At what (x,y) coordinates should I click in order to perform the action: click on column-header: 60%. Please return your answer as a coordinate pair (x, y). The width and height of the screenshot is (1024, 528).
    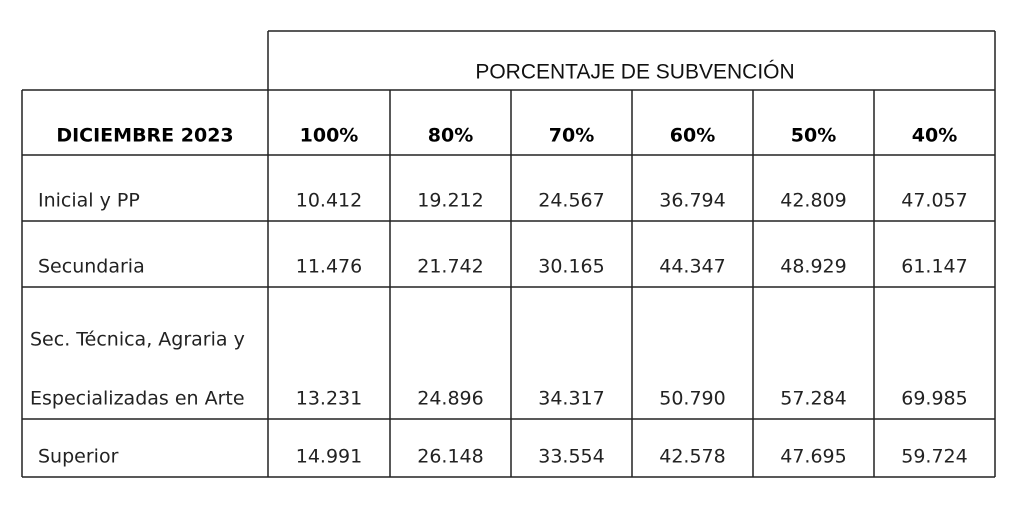
    Looking at the image, I should click on (692, 136).